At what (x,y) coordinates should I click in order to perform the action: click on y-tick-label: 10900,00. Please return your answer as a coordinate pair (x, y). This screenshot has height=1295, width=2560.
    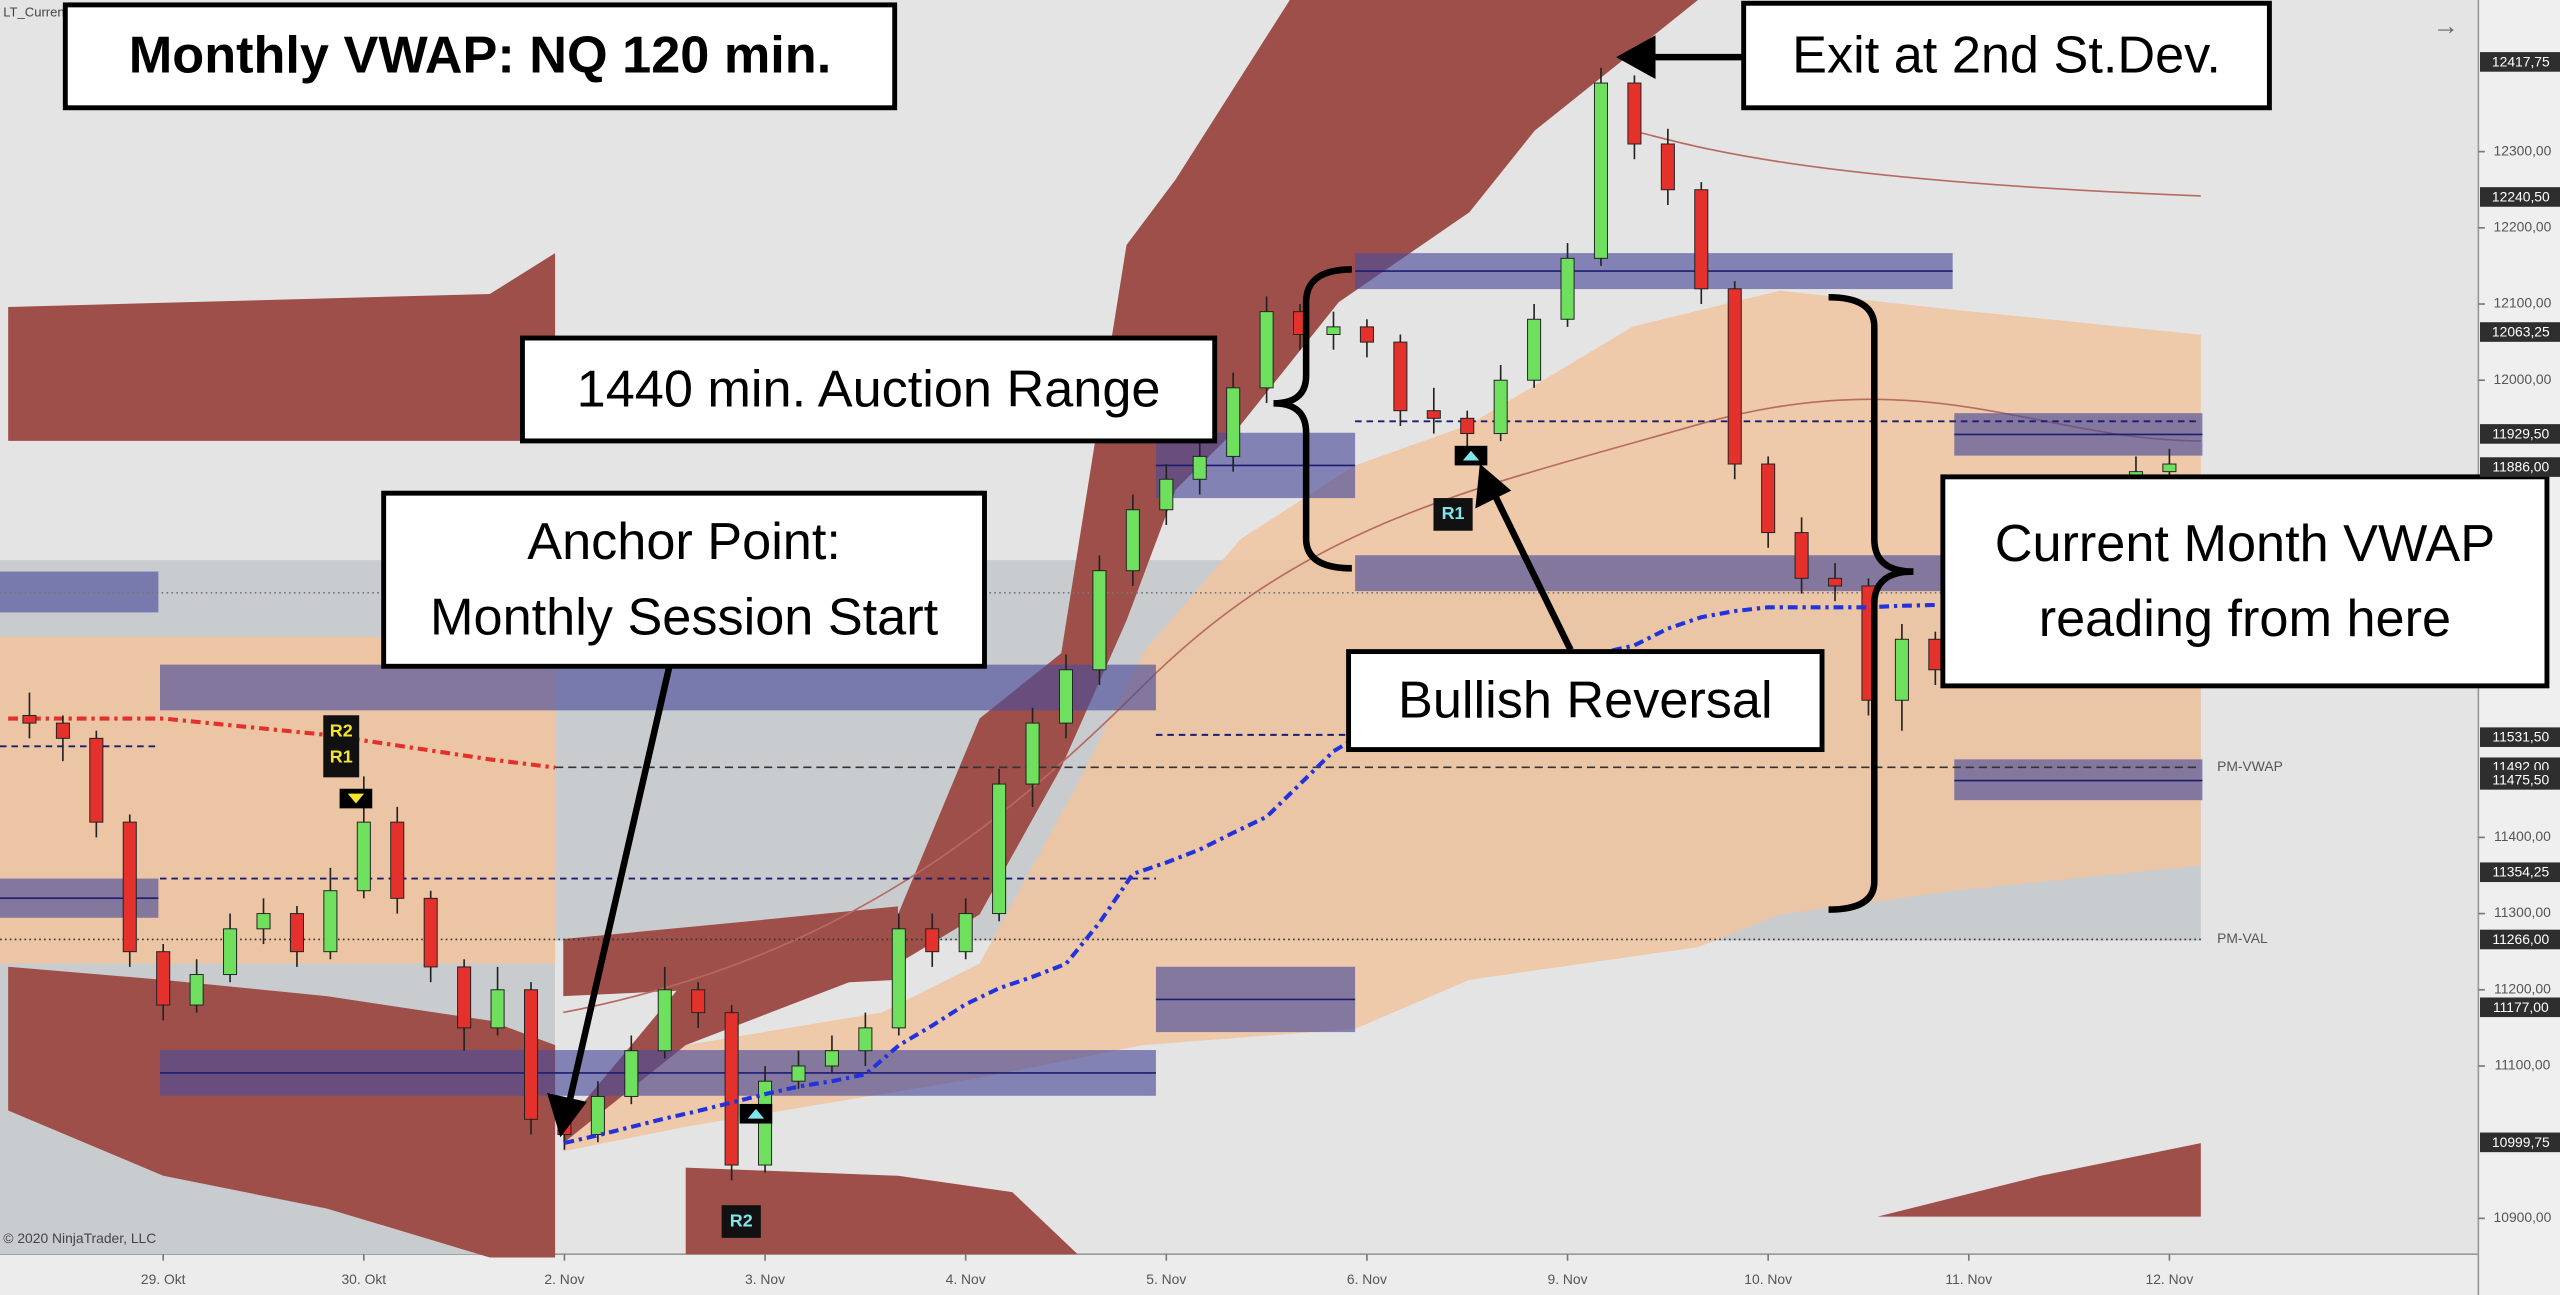
    Looking at the image, I should click on (2523, 1217).